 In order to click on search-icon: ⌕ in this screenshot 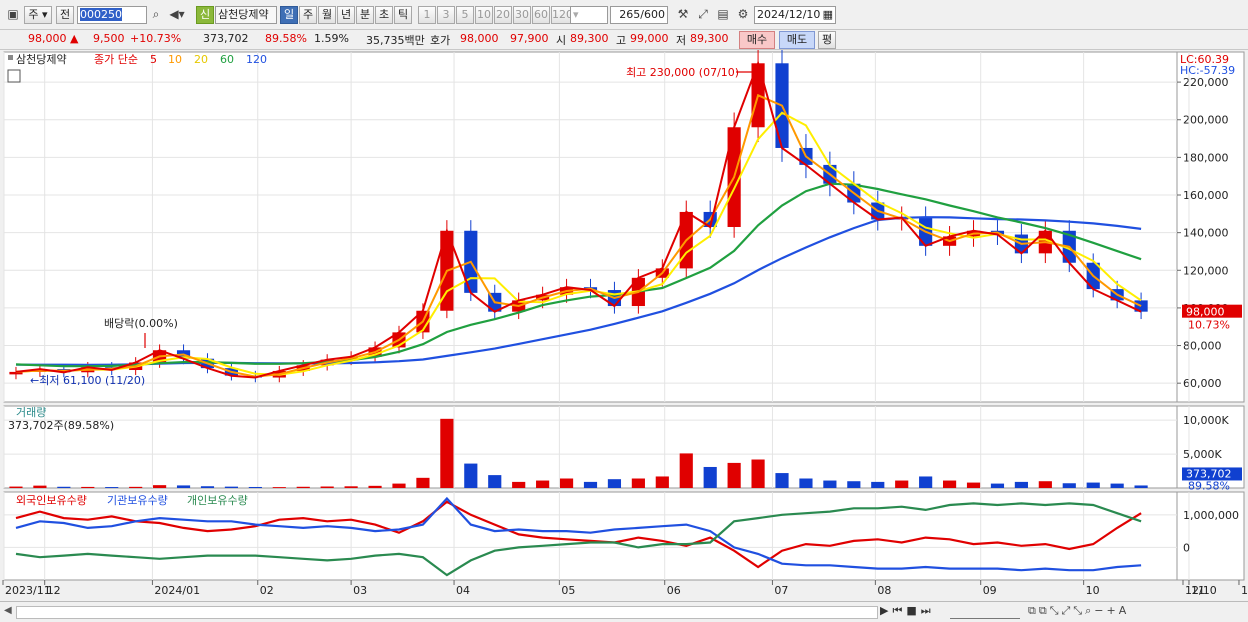, I will do `click(156, 14)`.